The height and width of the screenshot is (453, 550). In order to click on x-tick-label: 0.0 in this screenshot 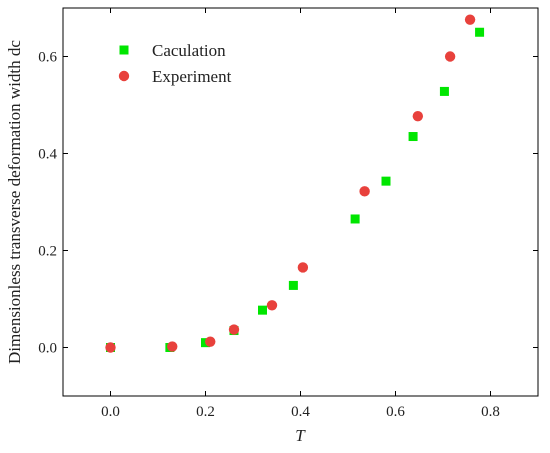, I will do `click(110, 412)`.